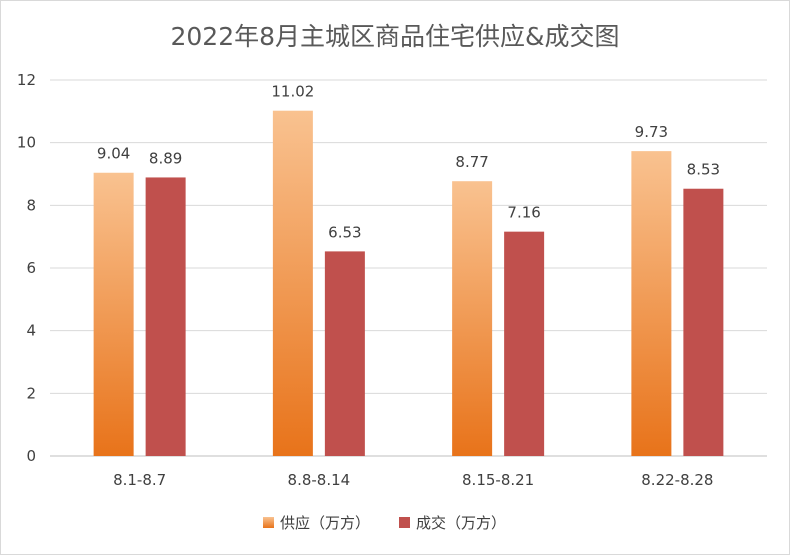  Describe the element at coordinates (471, 162) in the screenshot. I see `data-label: 8.77` at that location.